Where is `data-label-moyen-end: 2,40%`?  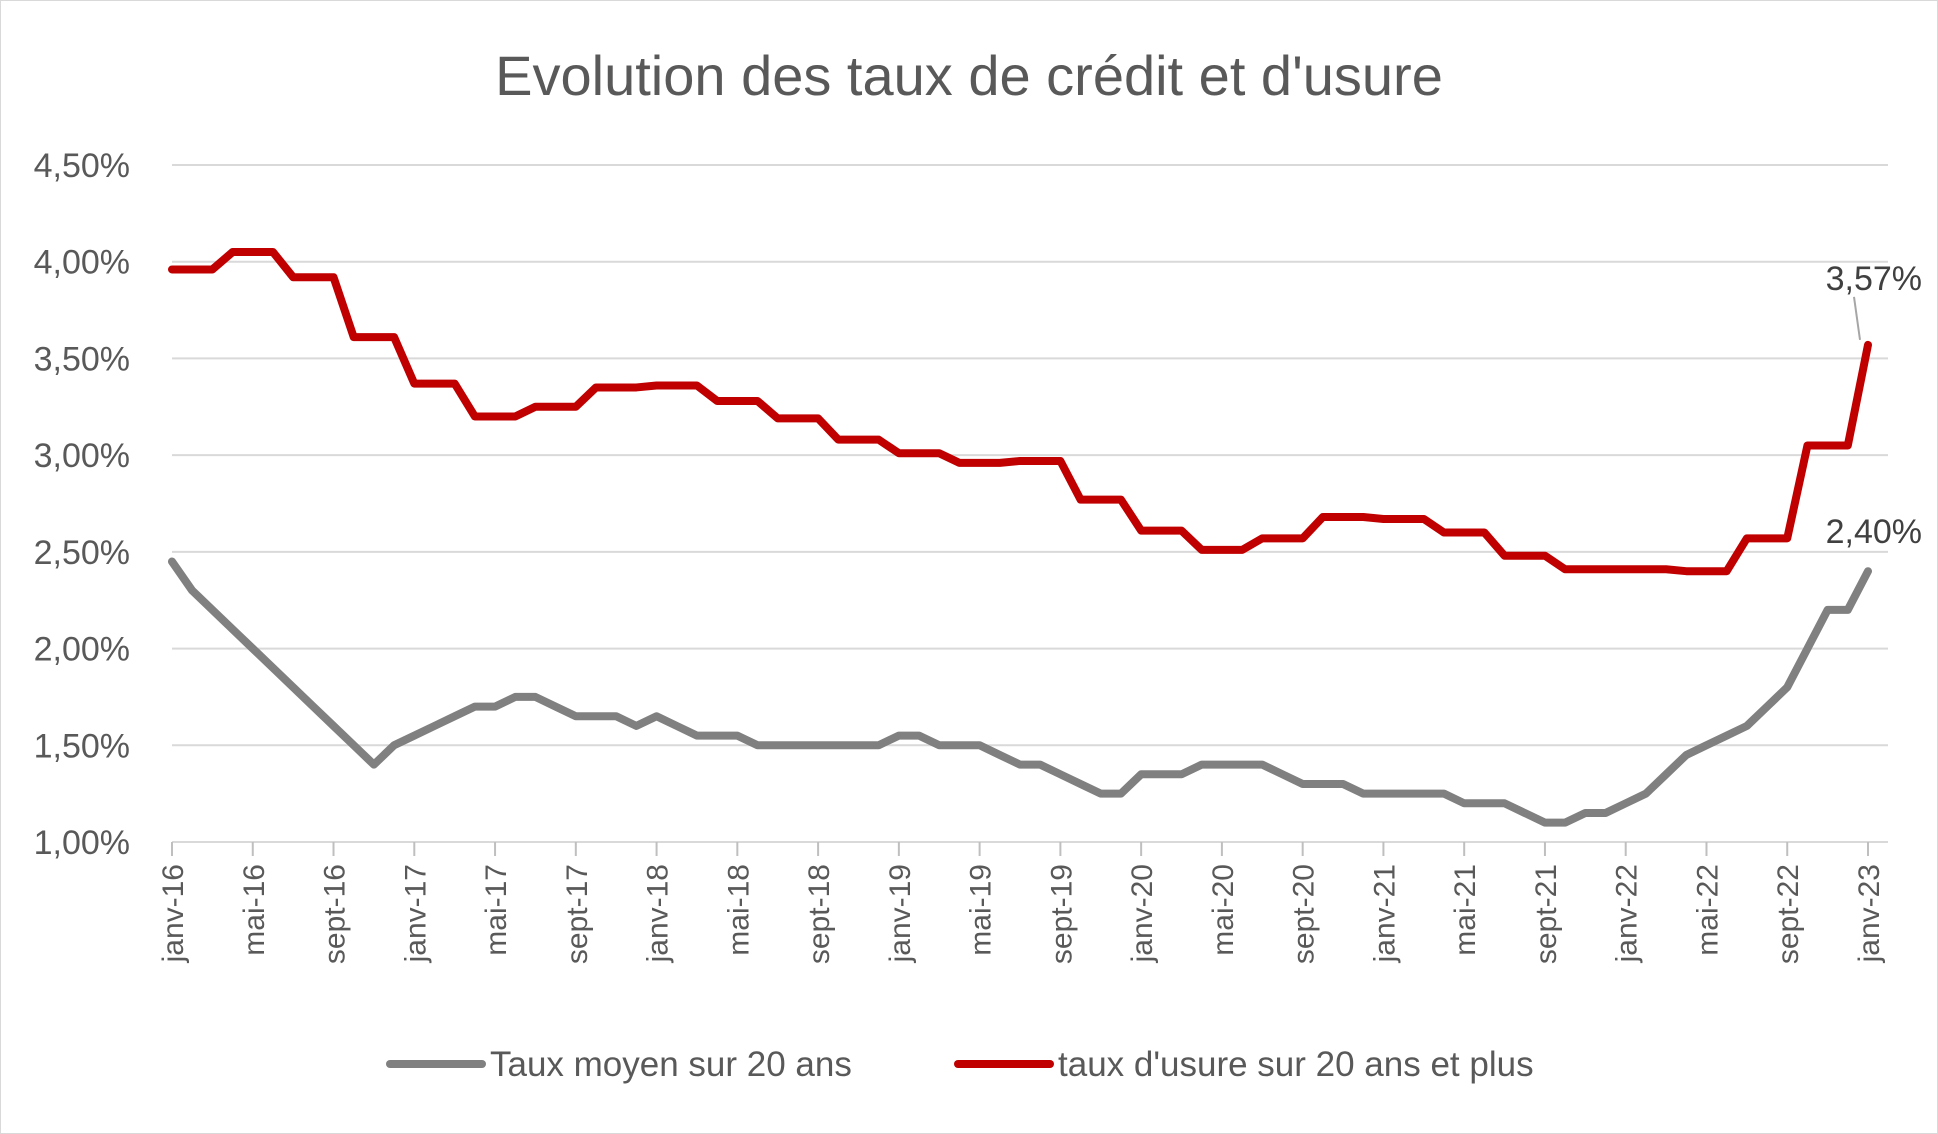 data-label-moyen-end: 2,40% is located at coordinates (1874, 532).